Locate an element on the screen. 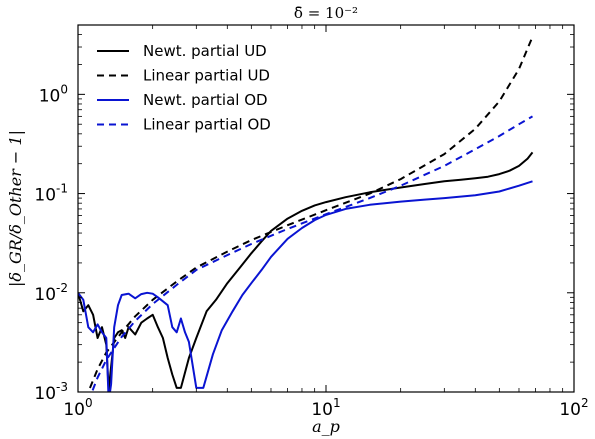  x-tick-label: 10² is located at coordinates (573, 408).